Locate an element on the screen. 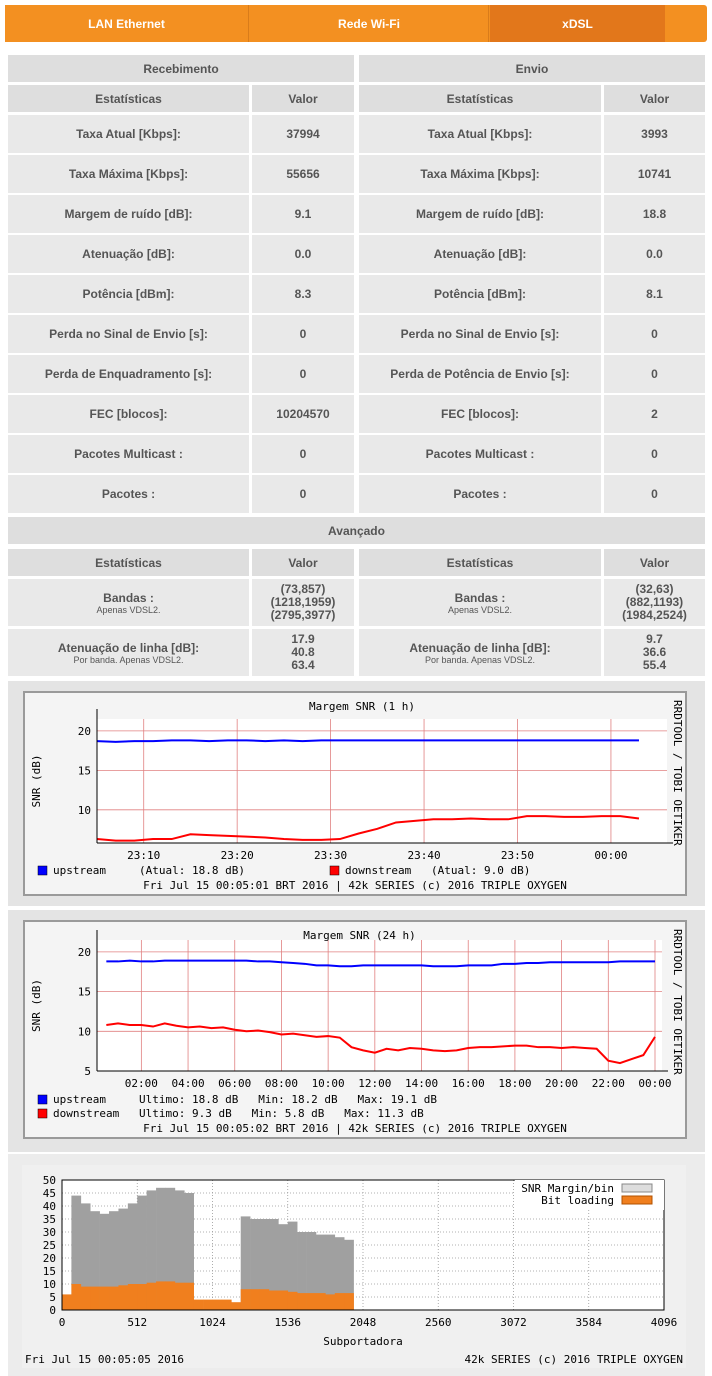  legend-label: Bit loading is located at coordinates (577, 1200).